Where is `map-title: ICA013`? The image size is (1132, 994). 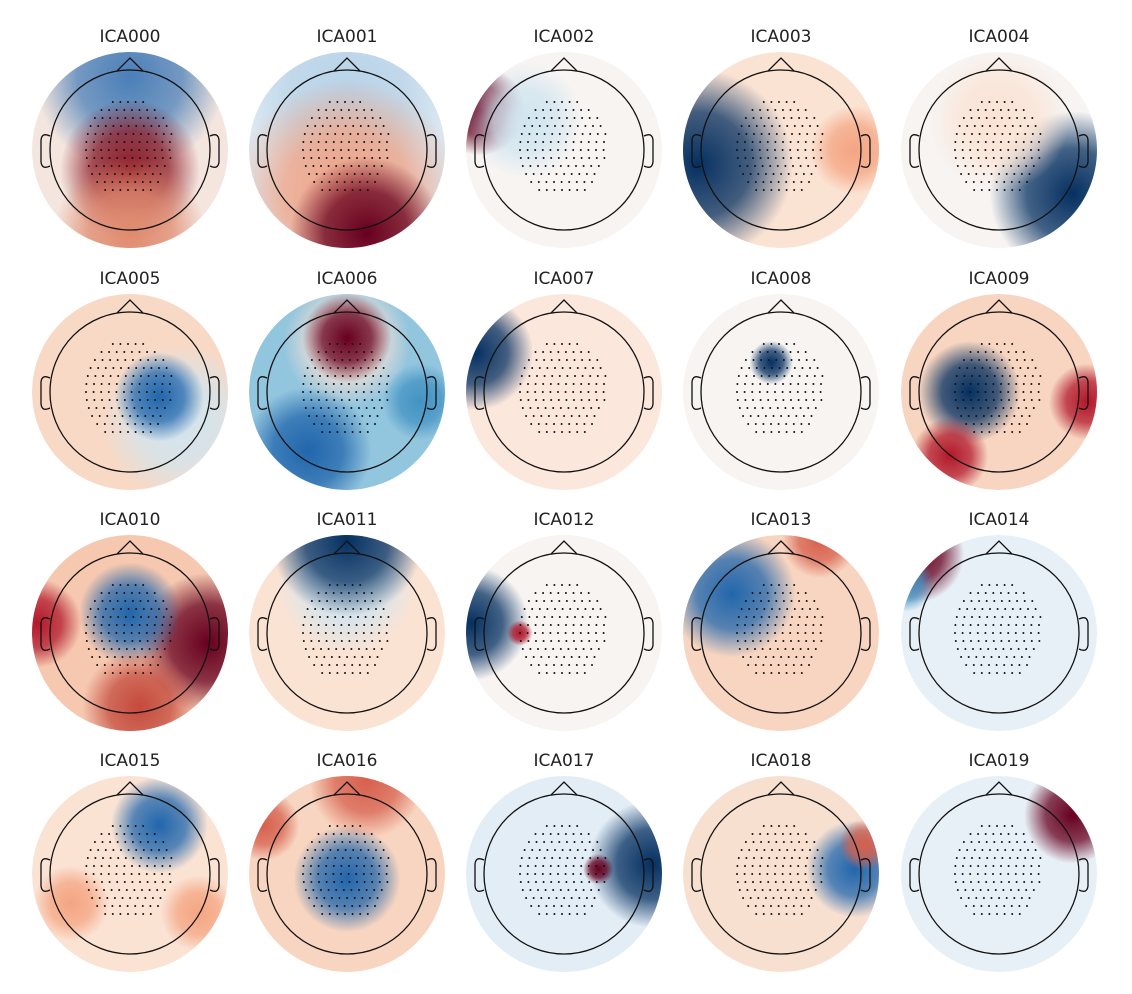
map-title: ICA013 is located at coordinates (781, 520).